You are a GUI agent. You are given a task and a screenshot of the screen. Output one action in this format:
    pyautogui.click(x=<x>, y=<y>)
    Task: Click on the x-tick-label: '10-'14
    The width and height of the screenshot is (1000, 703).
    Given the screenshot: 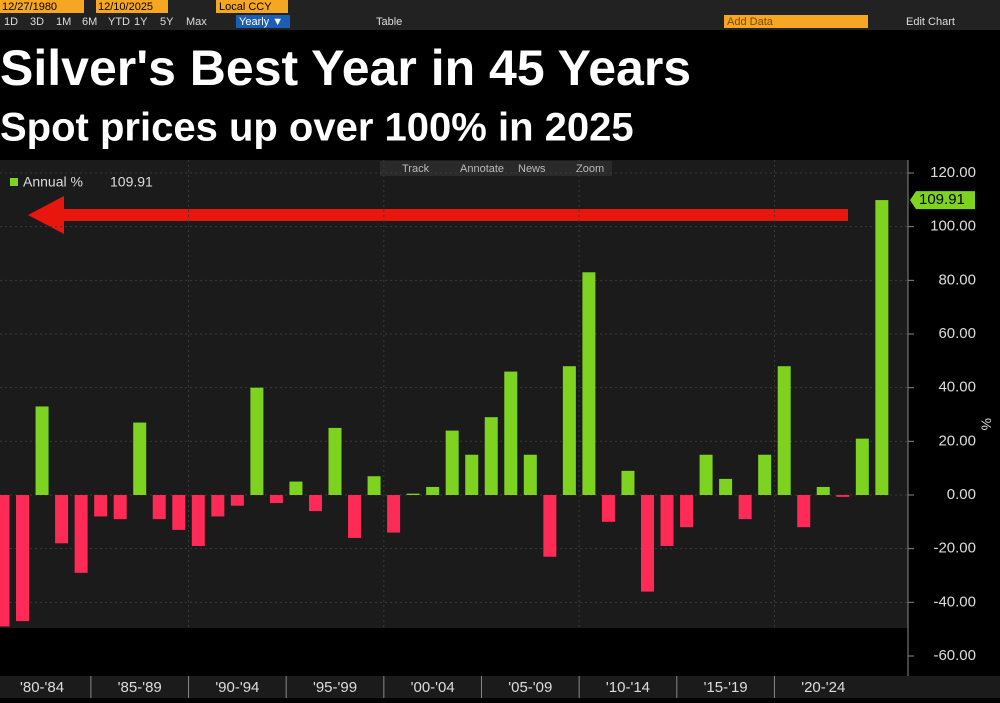 What is the action you would take?
    pyautogui.click(x=628, y=687)
    